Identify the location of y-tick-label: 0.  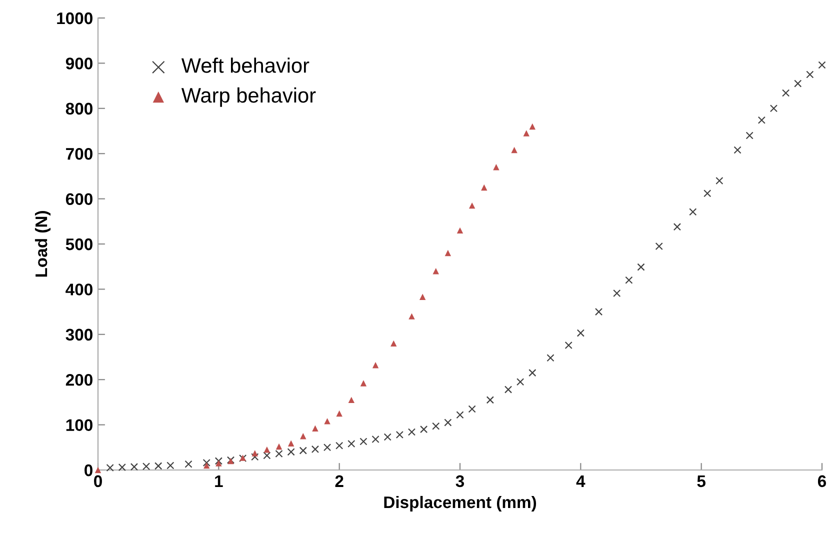
(88, 470).